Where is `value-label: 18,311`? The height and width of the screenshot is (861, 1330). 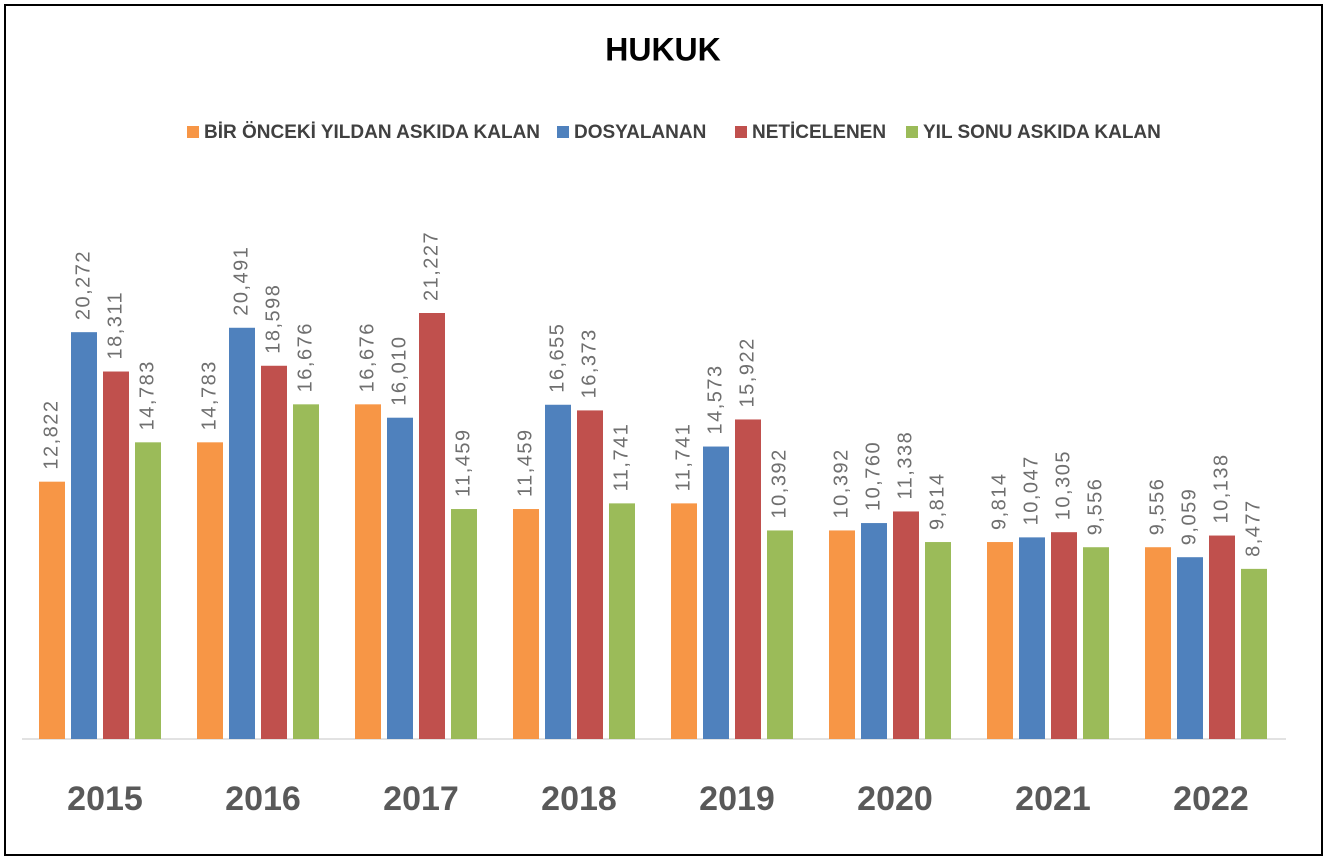 value-label: 18,311 is located at coordinates (115, 325).